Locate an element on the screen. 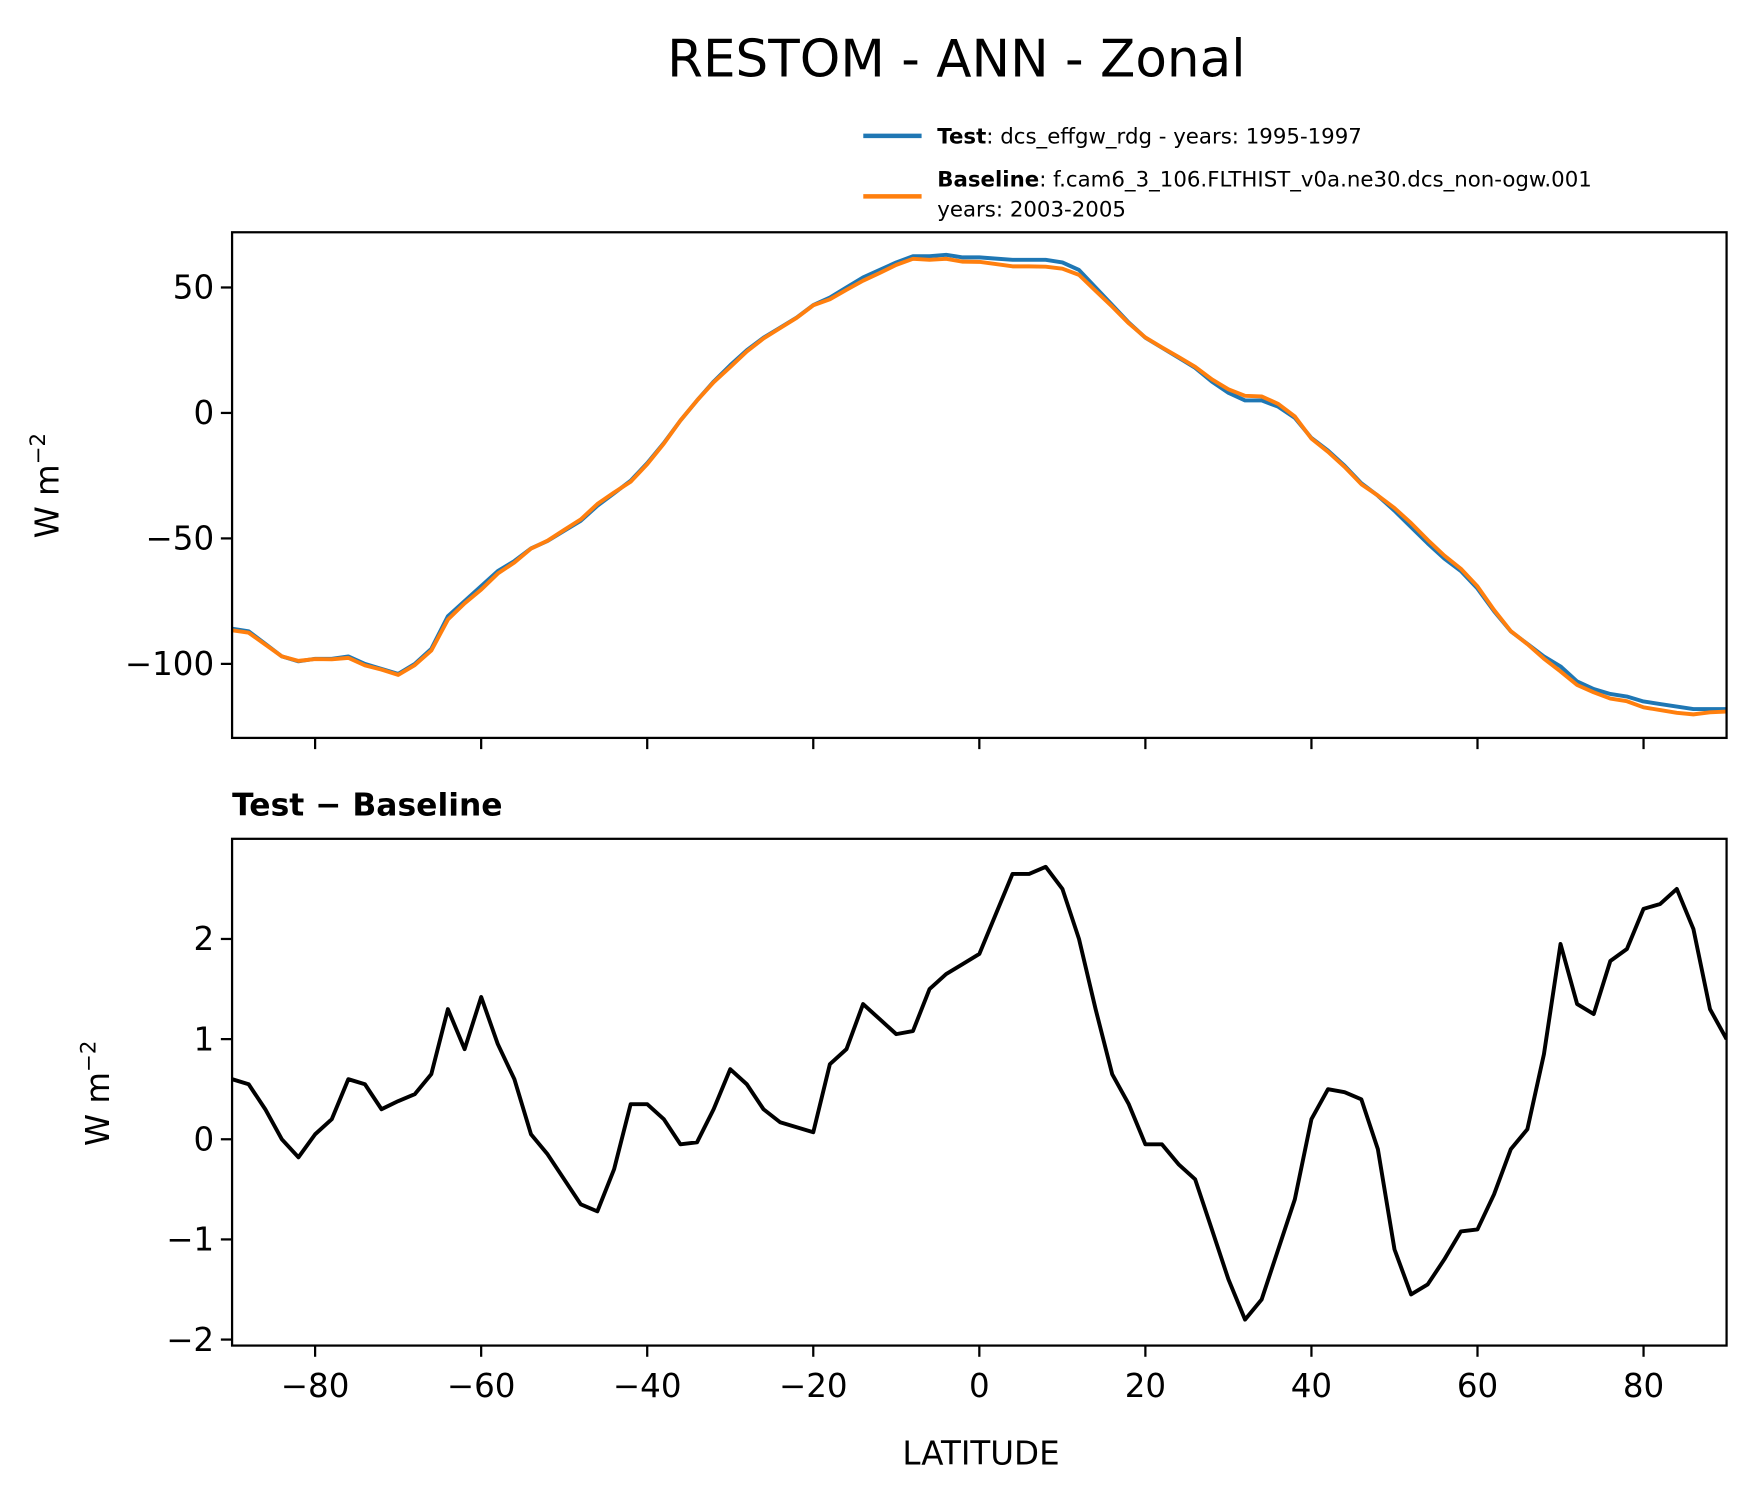 The height and width of the screenshot is (1496, 1749). legend-label-test: Test is located at coordinates (961, 137).